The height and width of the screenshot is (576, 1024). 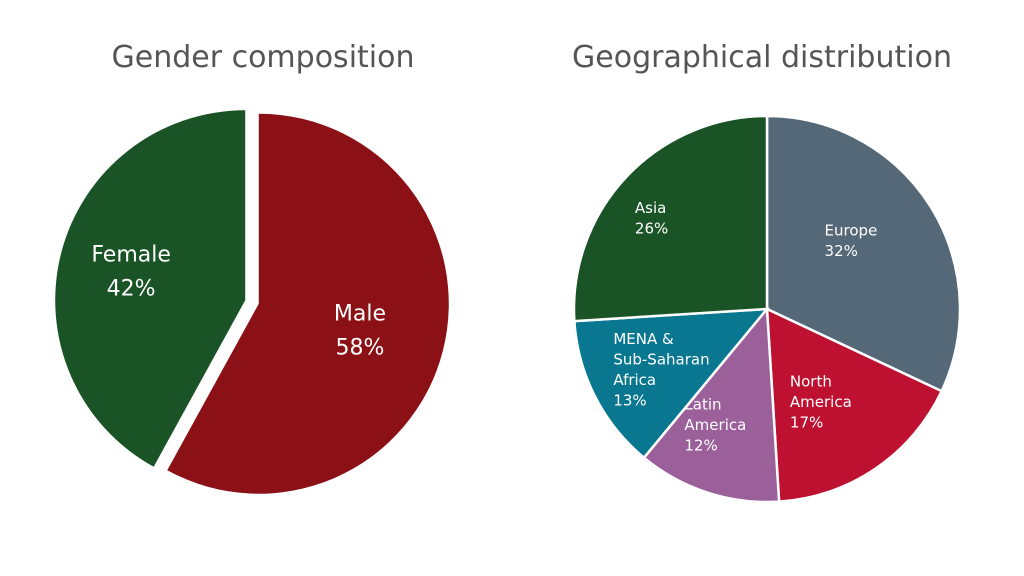 I want to click on pie-slice-latin-america, so click(x=711, y=404).